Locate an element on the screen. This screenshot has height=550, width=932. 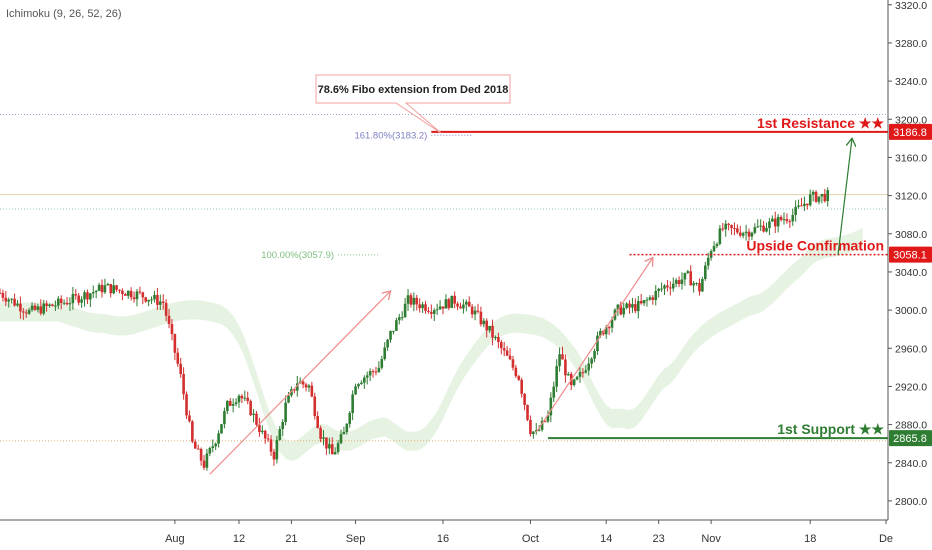
price-tick-label: 2840.0 is located at coordinates (911, 464).